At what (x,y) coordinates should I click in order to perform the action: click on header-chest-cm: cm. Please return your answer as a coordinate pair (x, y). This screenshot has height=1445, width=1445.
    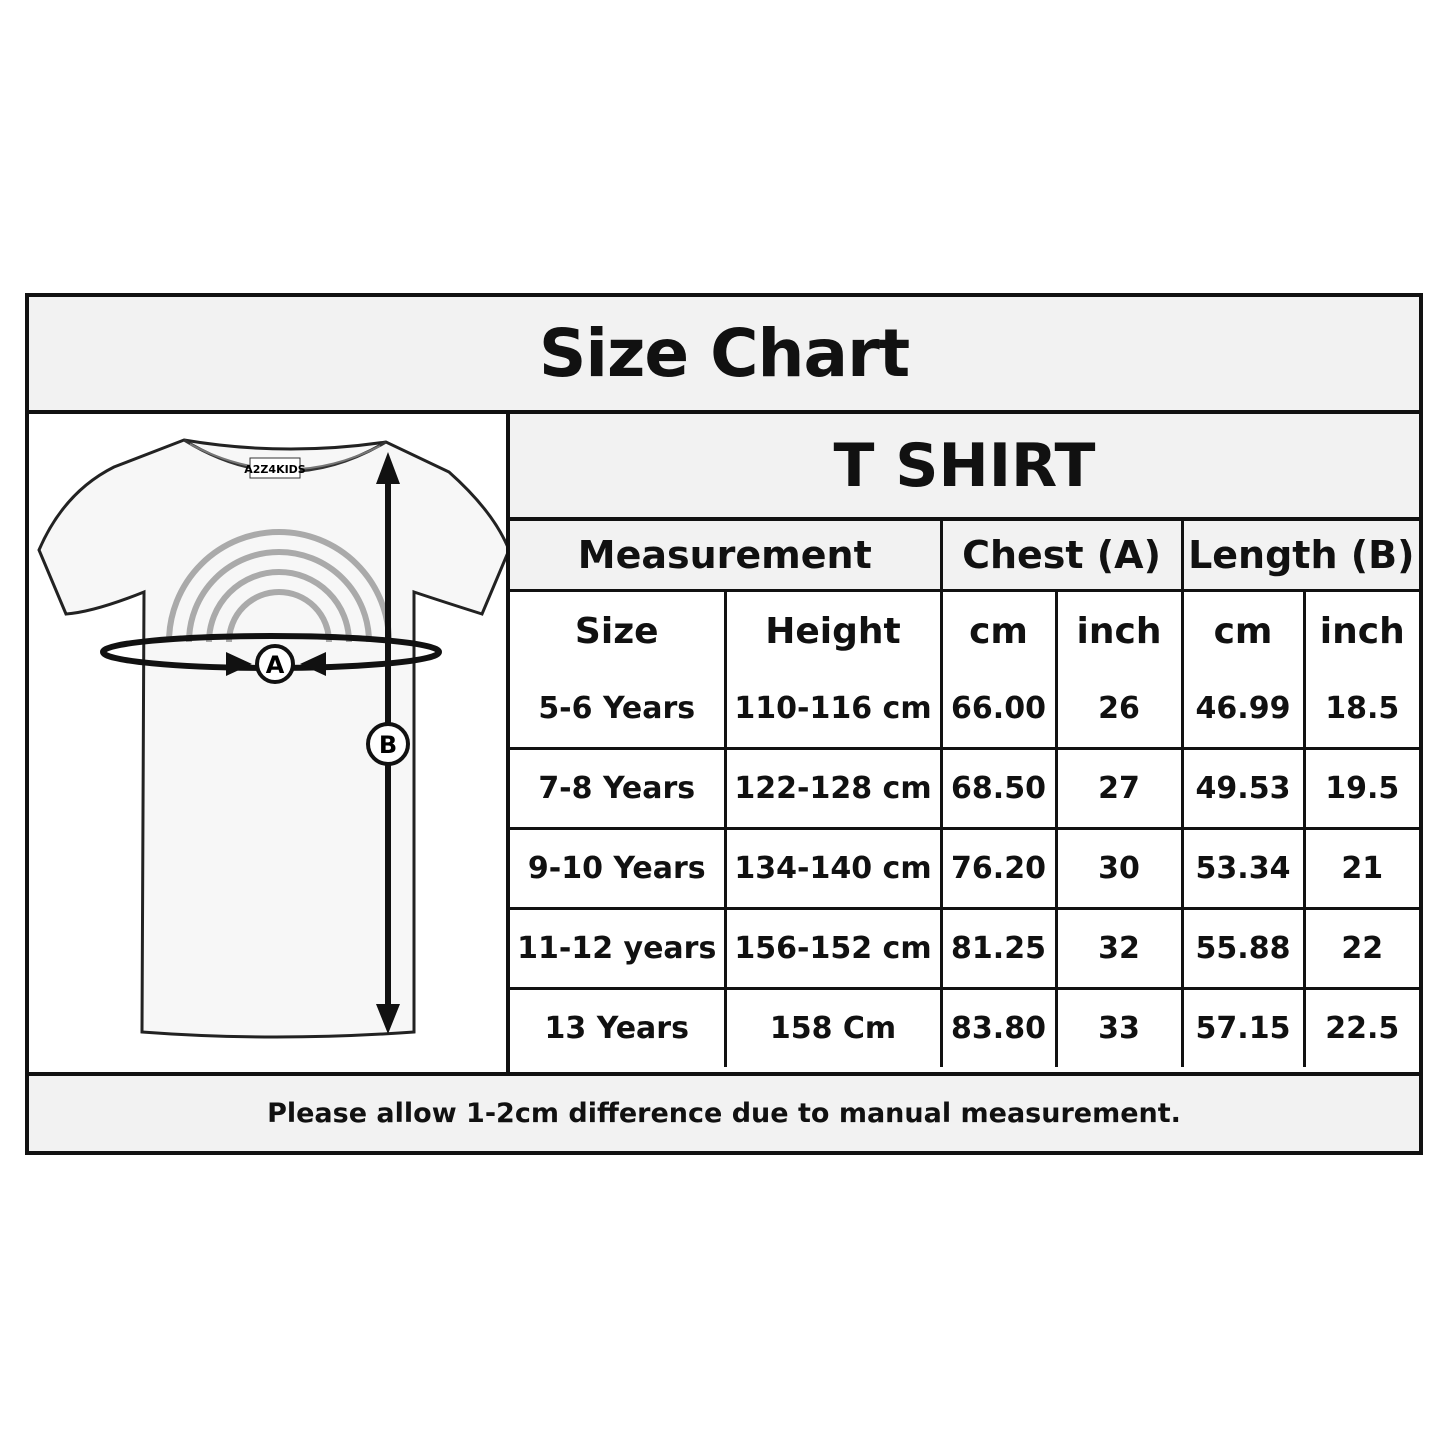
    Looking at the image, I should click on (998, 629).